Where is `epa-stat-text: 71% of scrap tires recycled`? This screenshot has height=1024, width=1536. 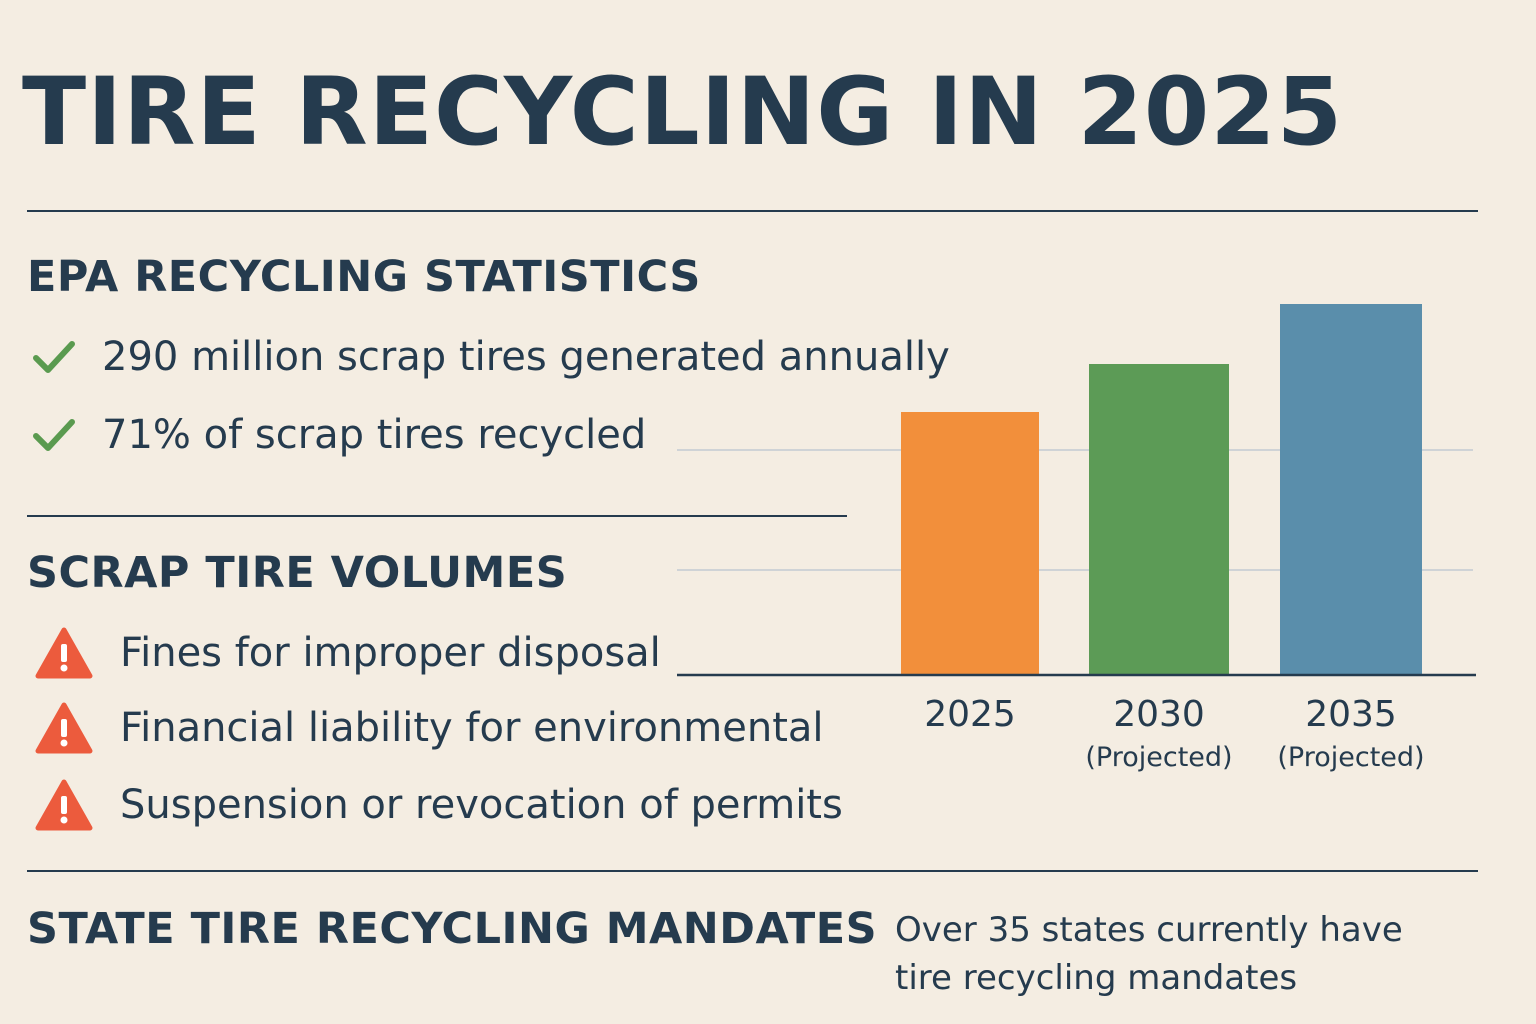
epa-stat-text: 71% of scrap tires recycled is located at coordinates (374, 435).